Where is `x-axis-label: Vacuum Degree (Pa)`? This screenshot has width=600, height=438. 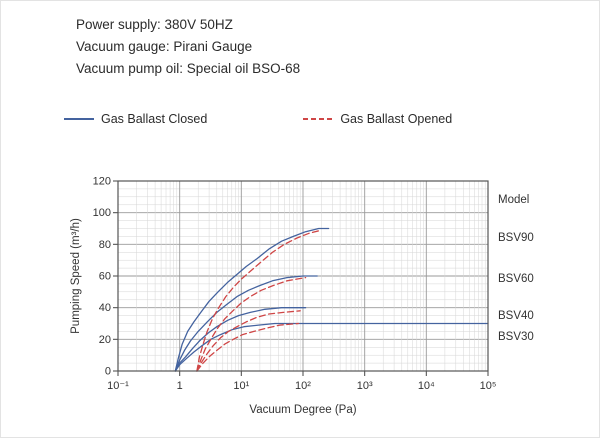 x-axis-label: Vacuum Degree (Pa) is located at coordinates (302, 410).